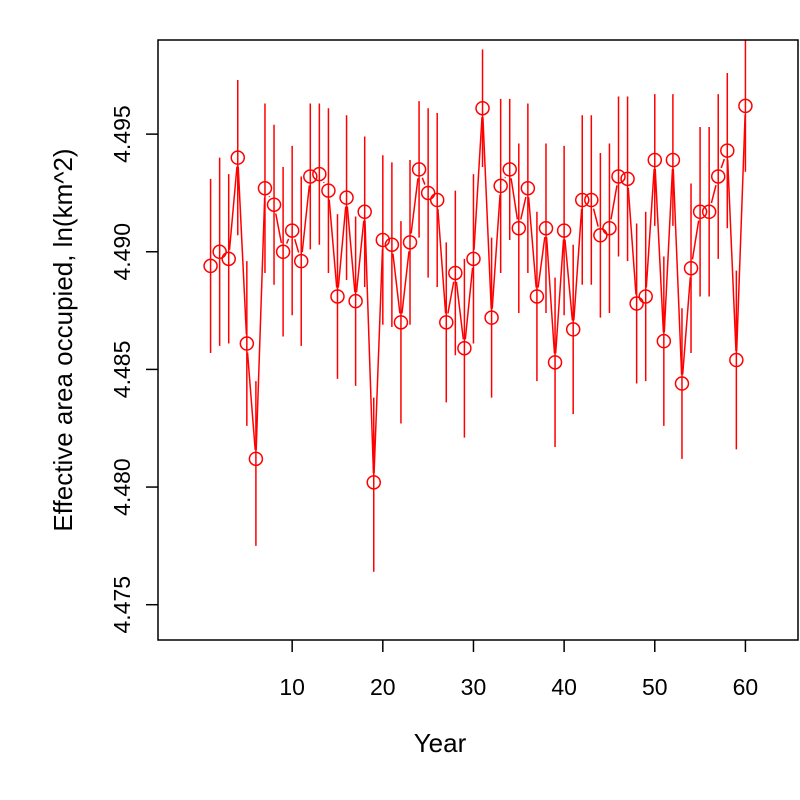 The height and width of the screenshot is (800, 800). Describe the element at coordinates (122, 134) in the screenshot. I see `y-tick-label: 4.495` at that location.